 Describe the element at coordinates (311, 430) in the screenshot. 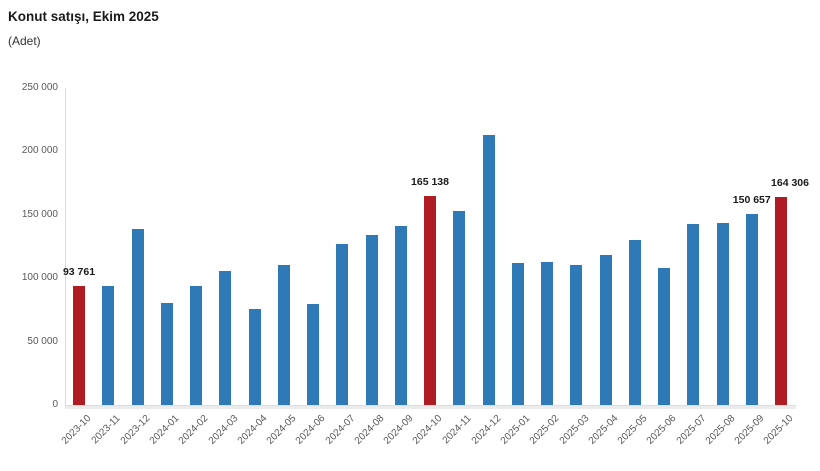

I see `x-axis-tick-label: 2024-06` at that location.